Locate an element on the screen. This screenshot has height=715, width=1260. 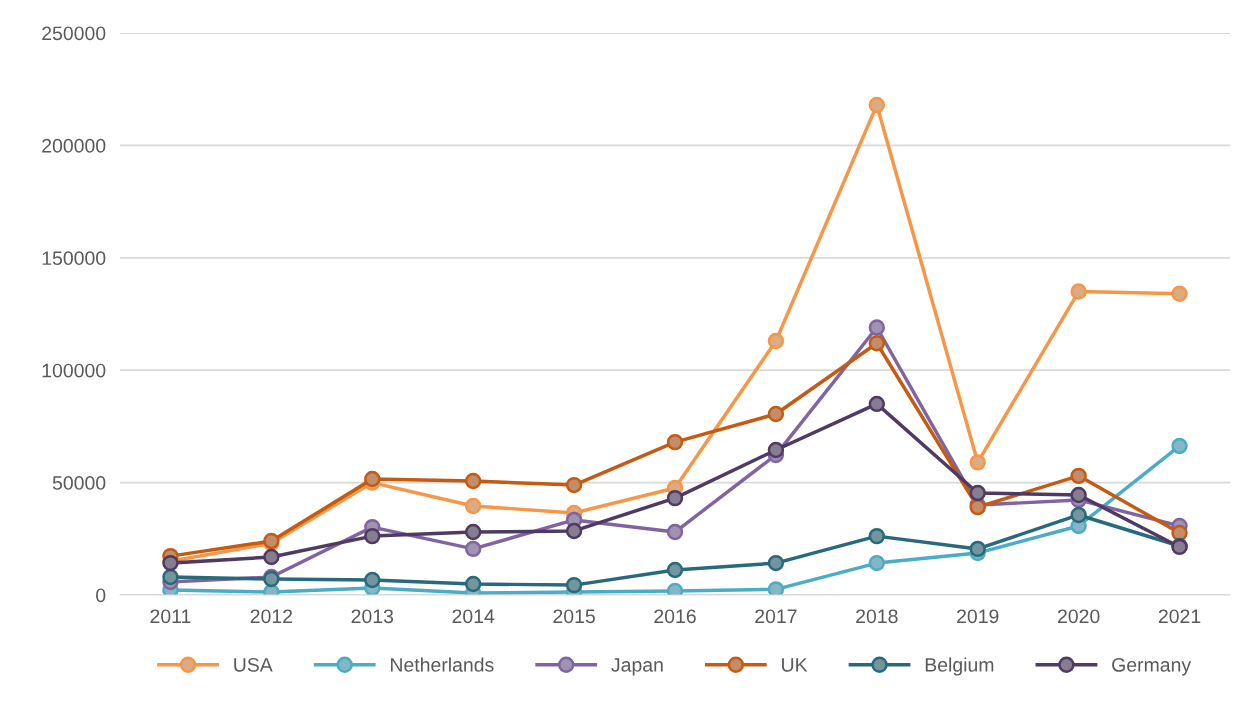
y-tick-label: 0 is located at coordinates (101, 595).